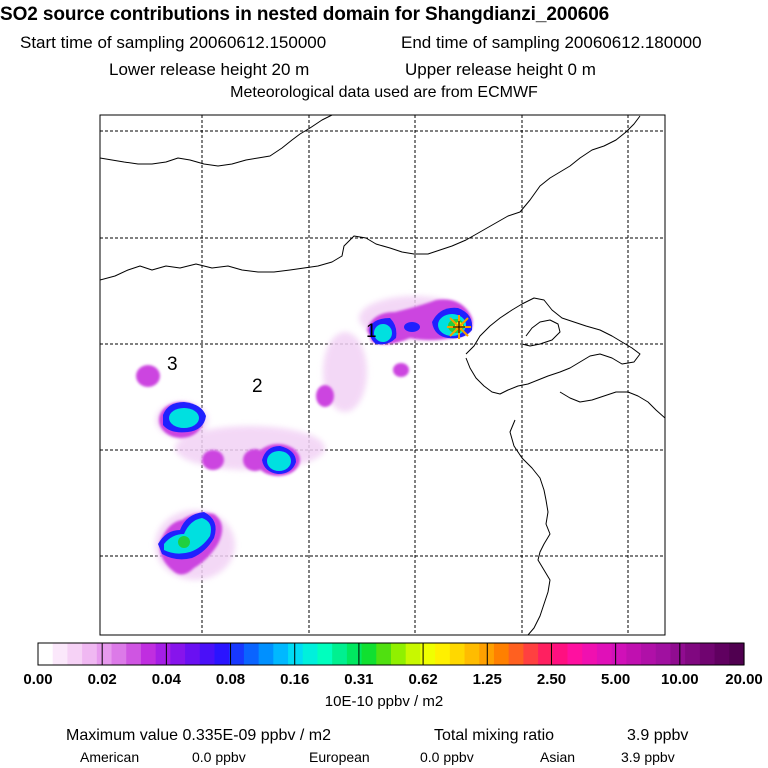 This screenshot has width=768, height=768. Describe the element at coordinates (371, 331) in the screenshot. I see `region-label-1: 1` at that location.